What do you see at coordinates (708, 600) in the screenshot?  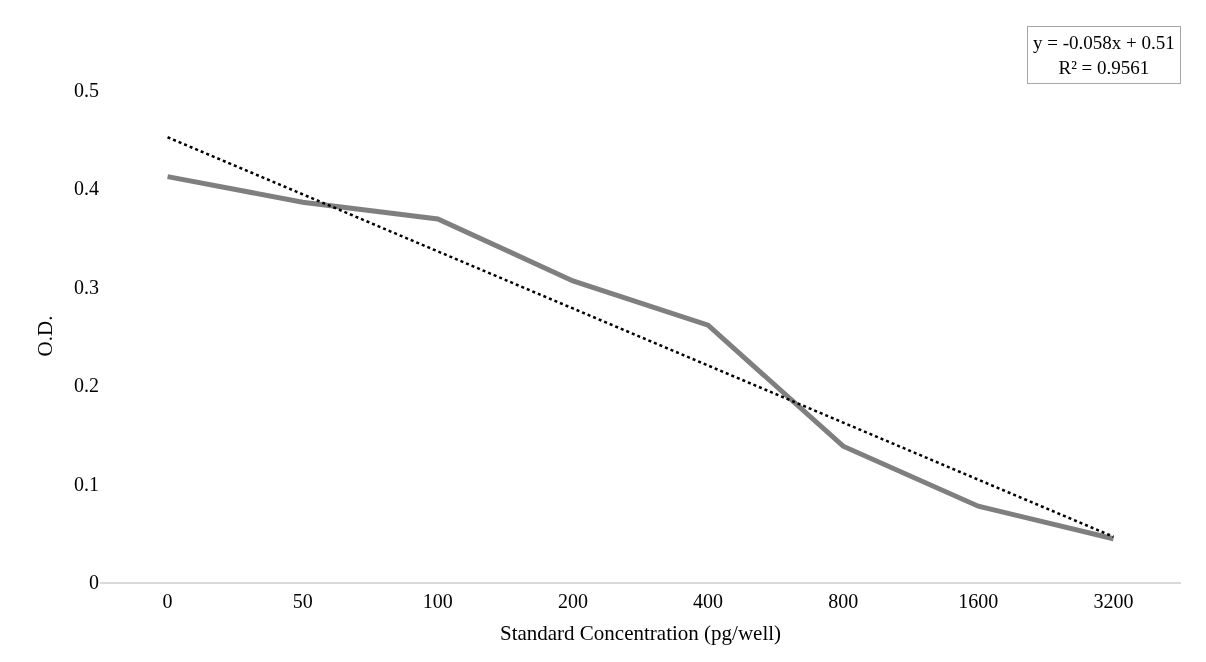 I see `x-tick-label: 400` at bounding box center [708, 600].